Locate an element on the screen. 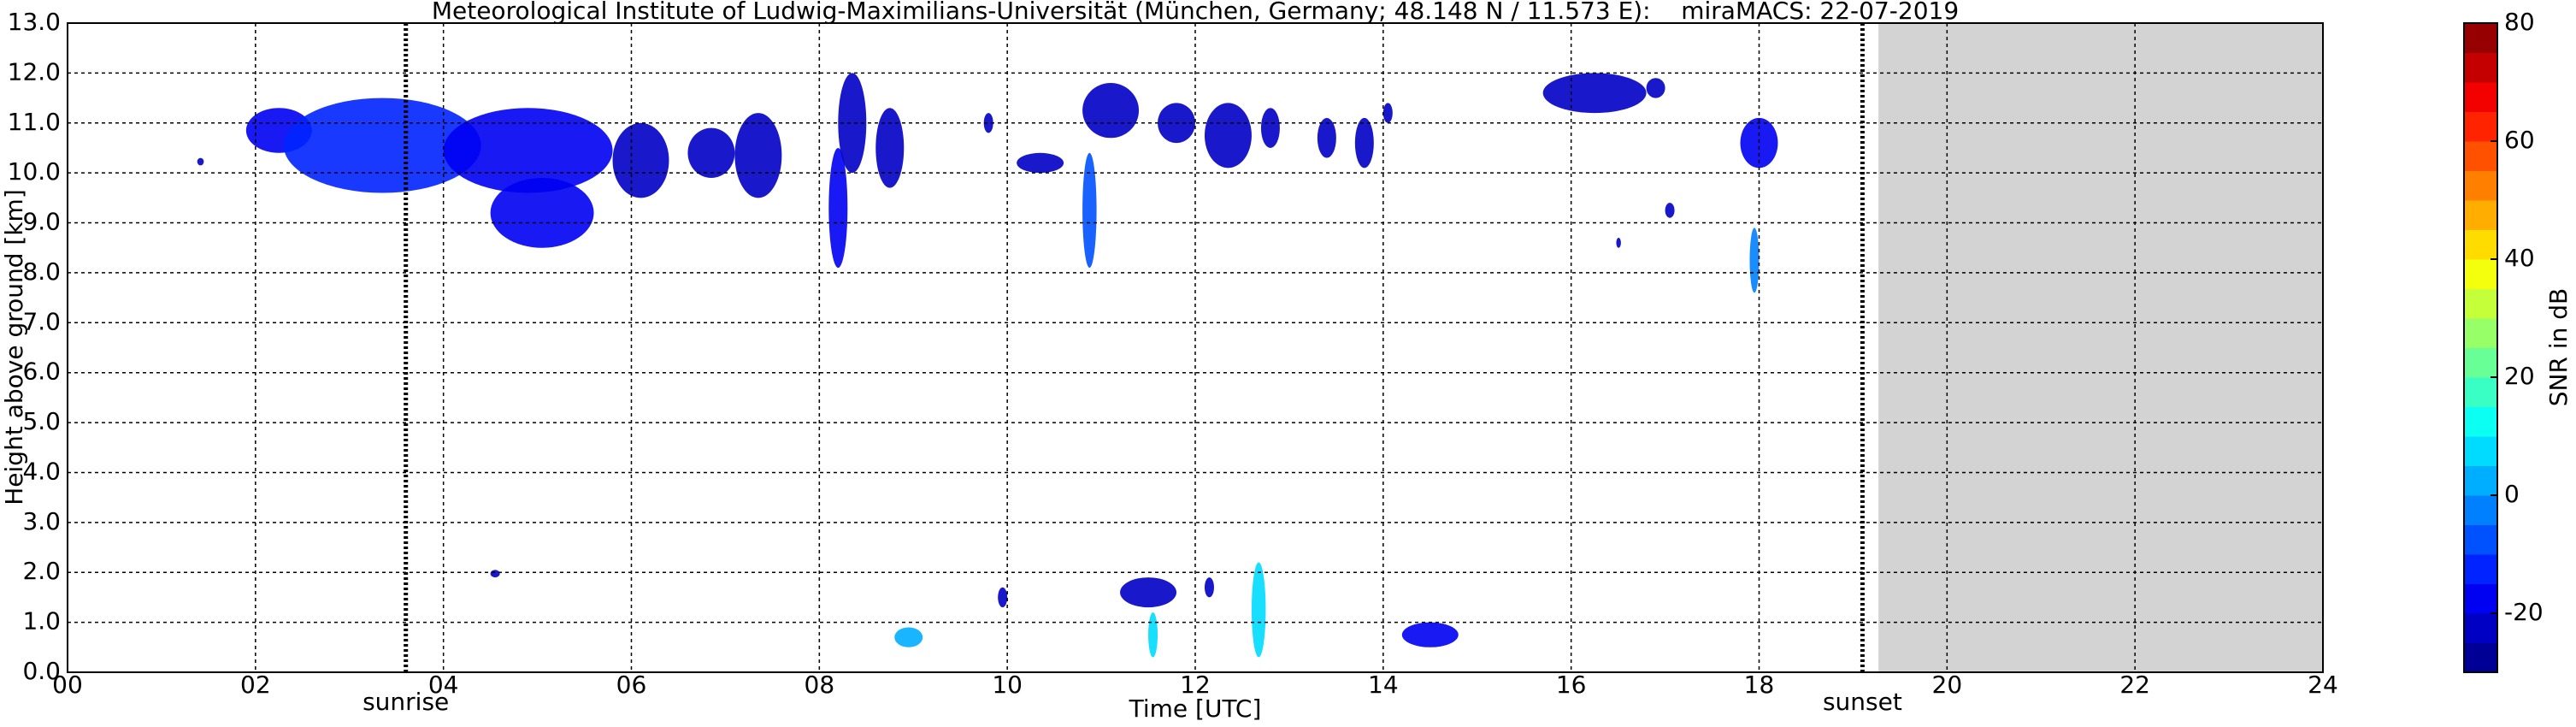 The width and height of the screenshot is (2576, 727). y-tick-label: 9.0 is located at coordinates (41, 222).